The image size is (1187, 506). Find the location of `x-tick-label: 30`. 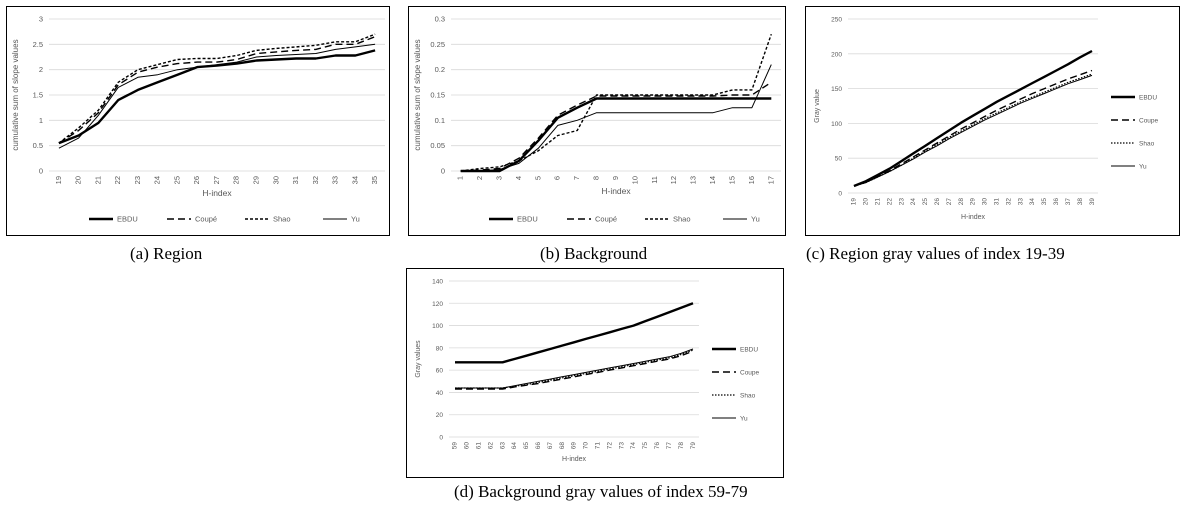

x-tick-label: 30 is located at coordinates (985, 202).